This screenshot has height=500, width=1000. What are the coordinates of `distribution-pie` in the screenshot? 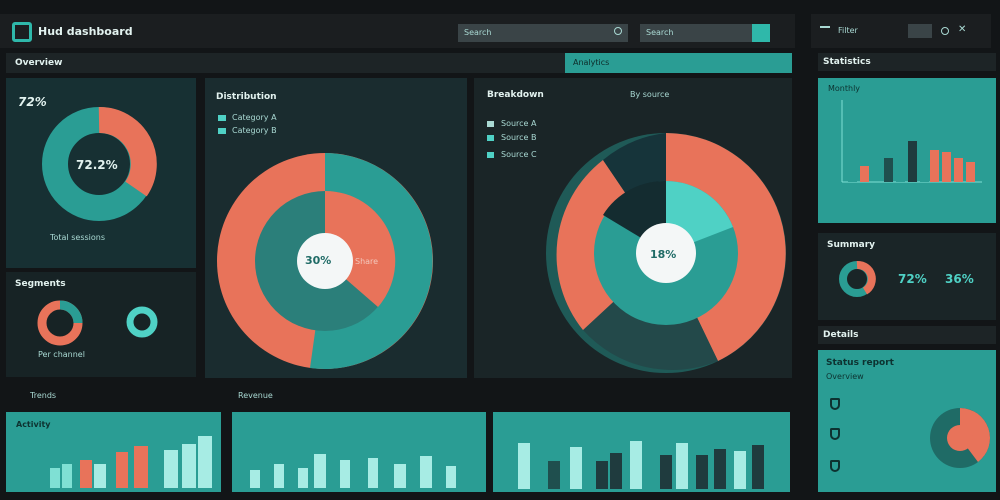 It's located at (325, 261).